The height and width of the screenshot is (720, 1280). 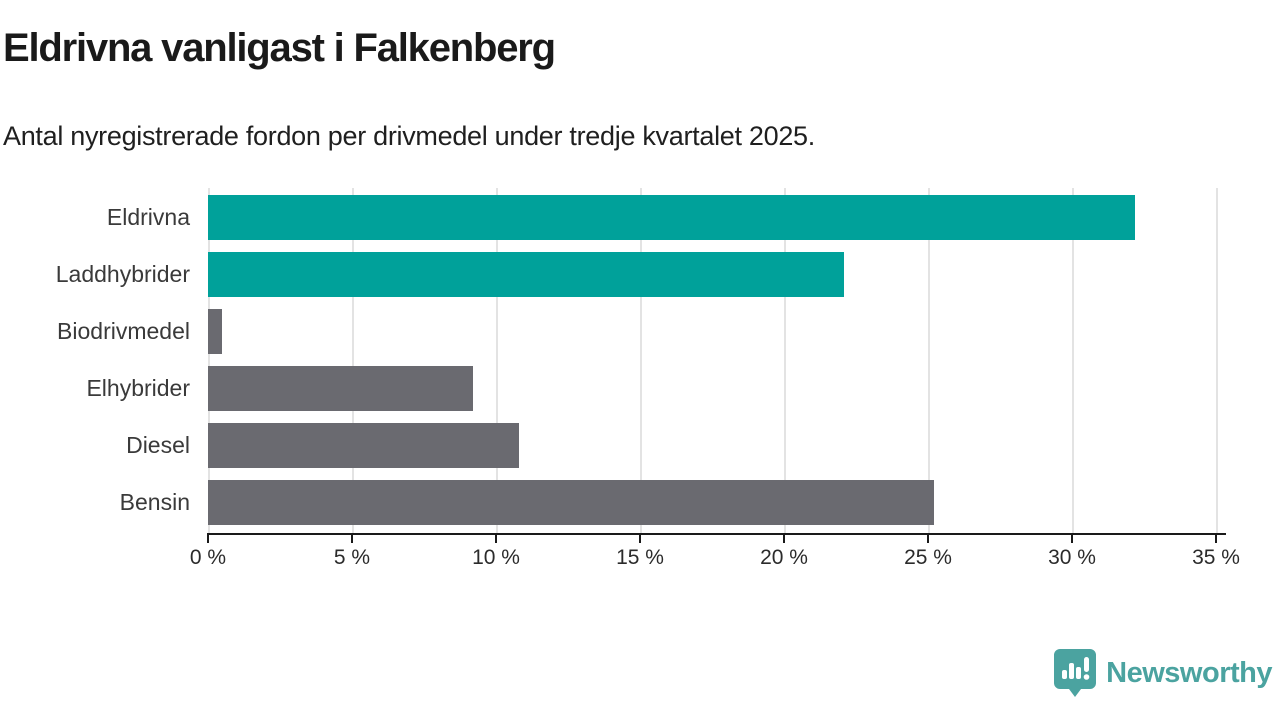 What do you see at coordinates (1075, 673) in the screenshot?
I see `newsworthy-bar-chart-speech-bubble-icon` at bounding box center [1075, 673].